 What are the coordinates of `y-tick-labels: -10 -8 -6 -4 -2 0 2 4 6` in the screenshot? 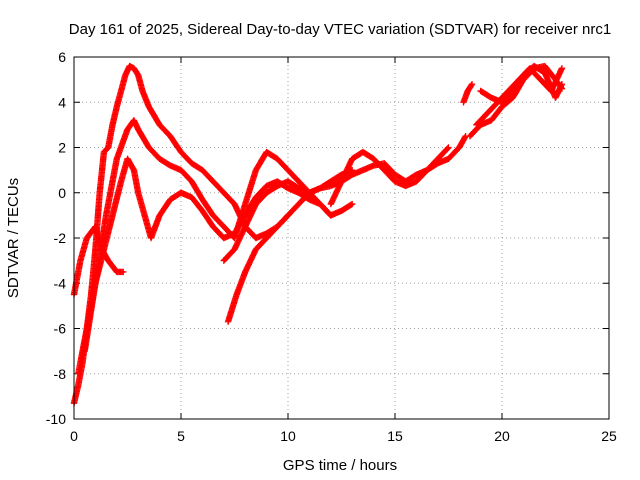 It's located at (56, 238).